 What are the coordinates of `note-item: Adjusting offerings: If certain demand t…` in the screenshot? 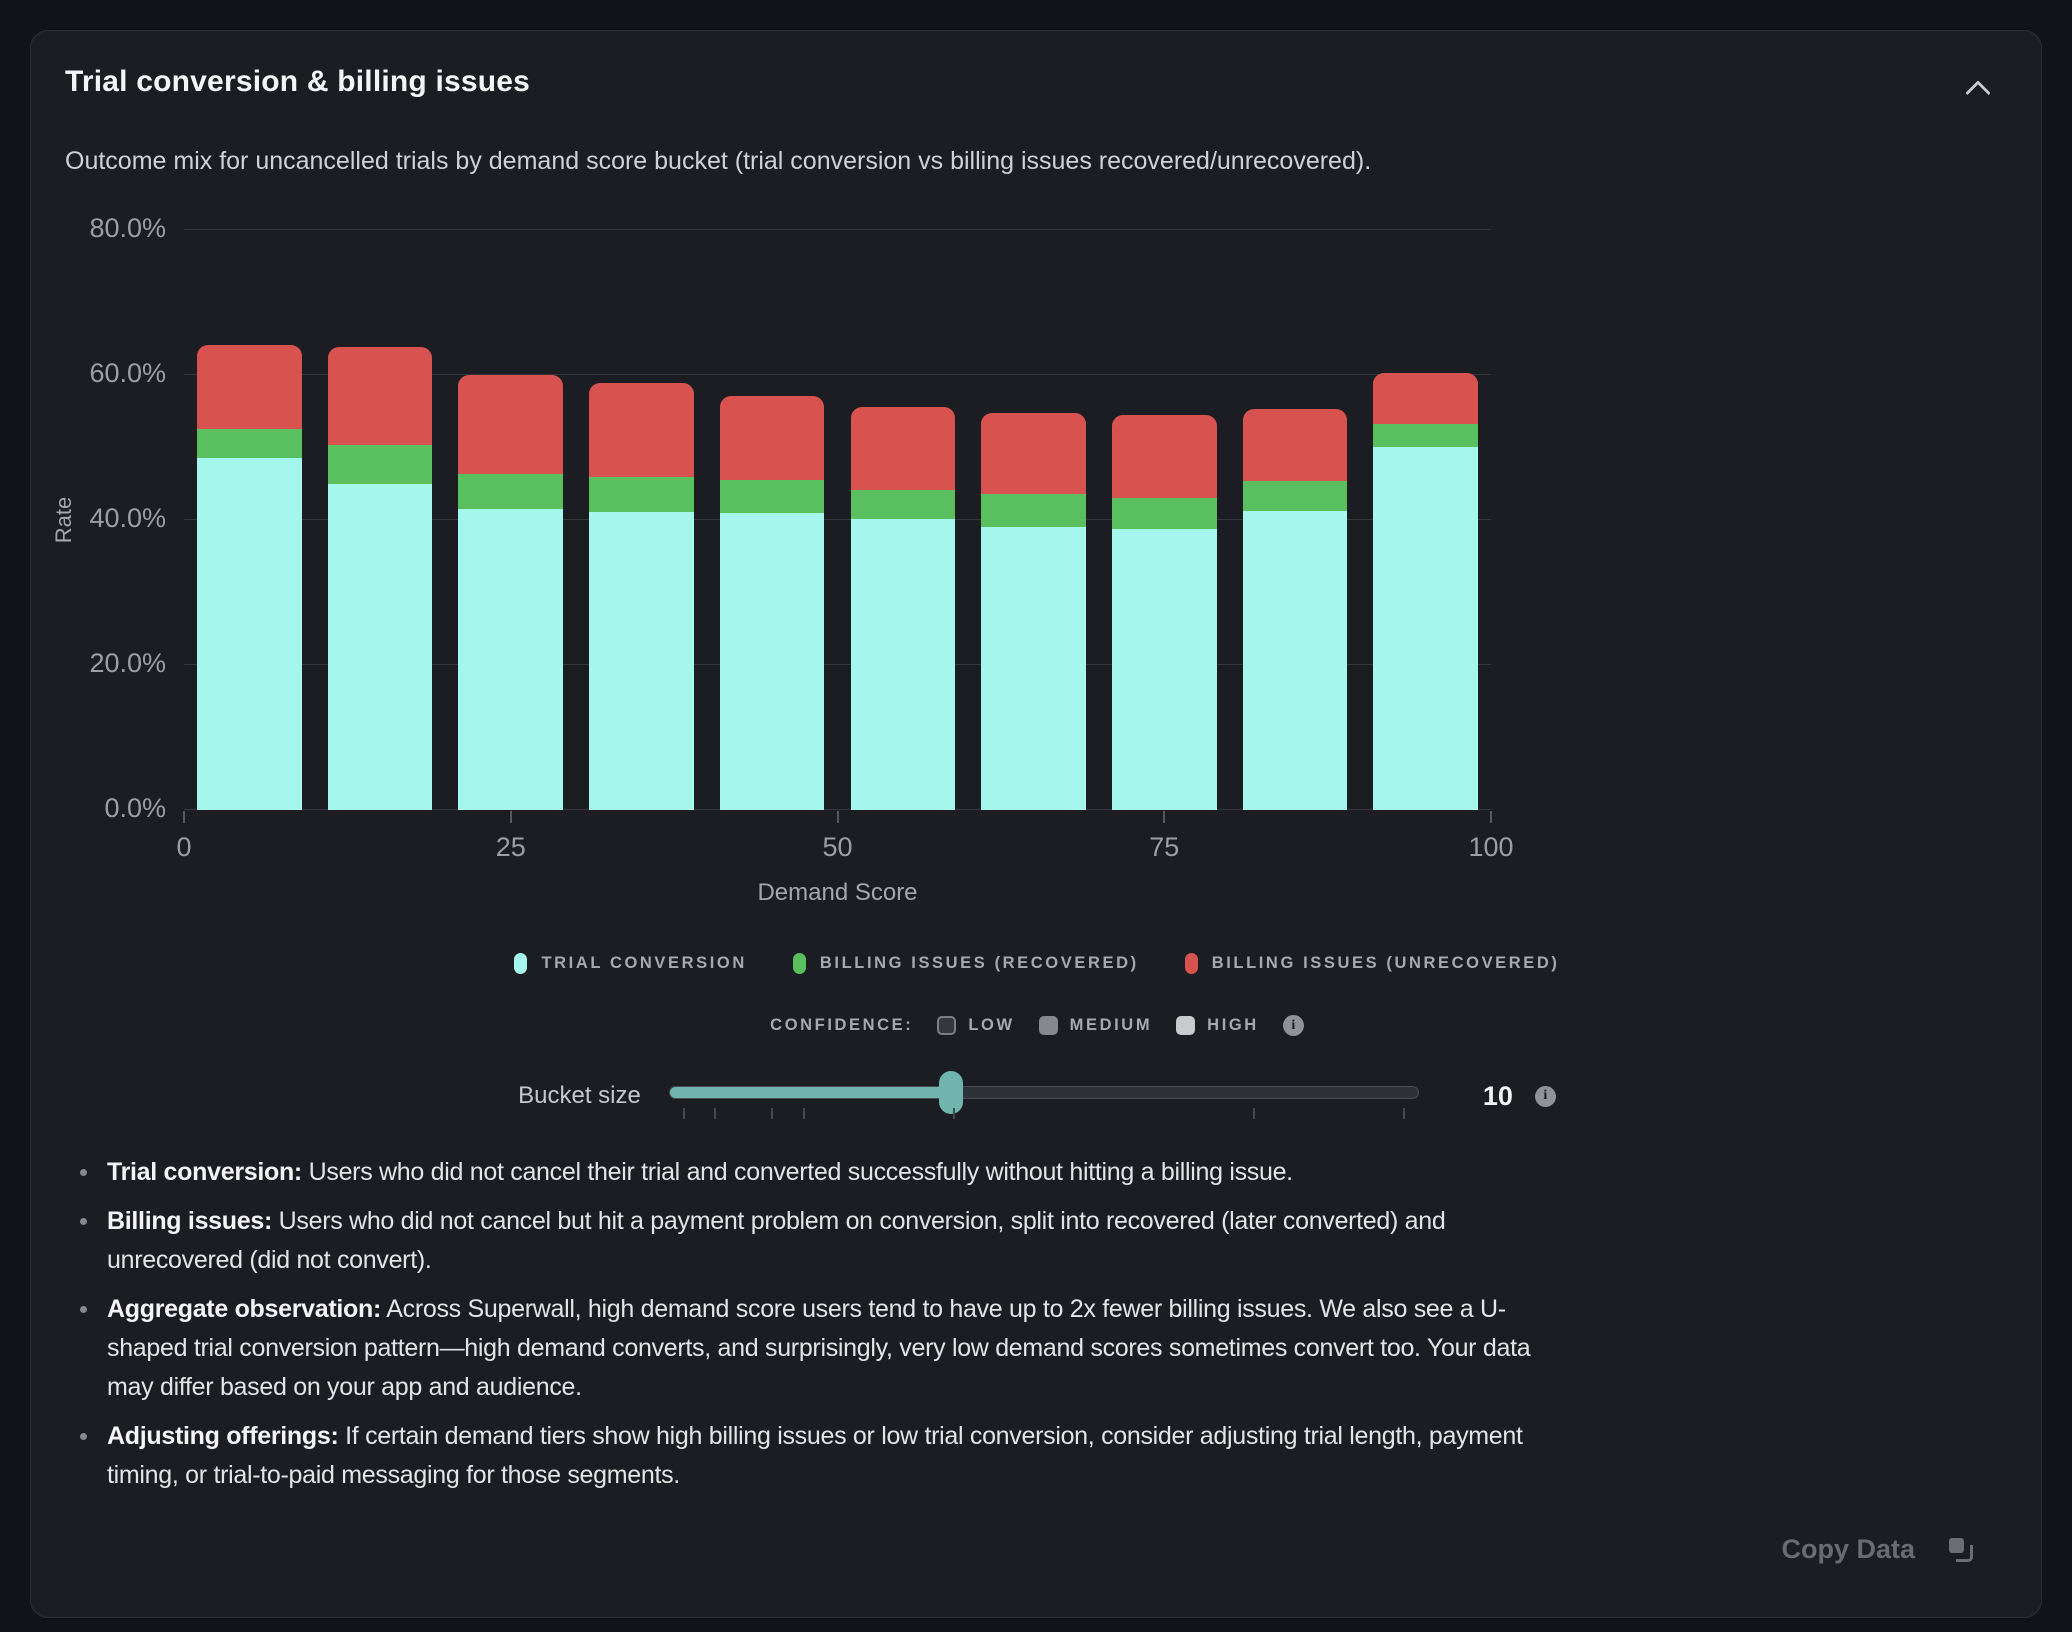 It's located at (819, 1456).